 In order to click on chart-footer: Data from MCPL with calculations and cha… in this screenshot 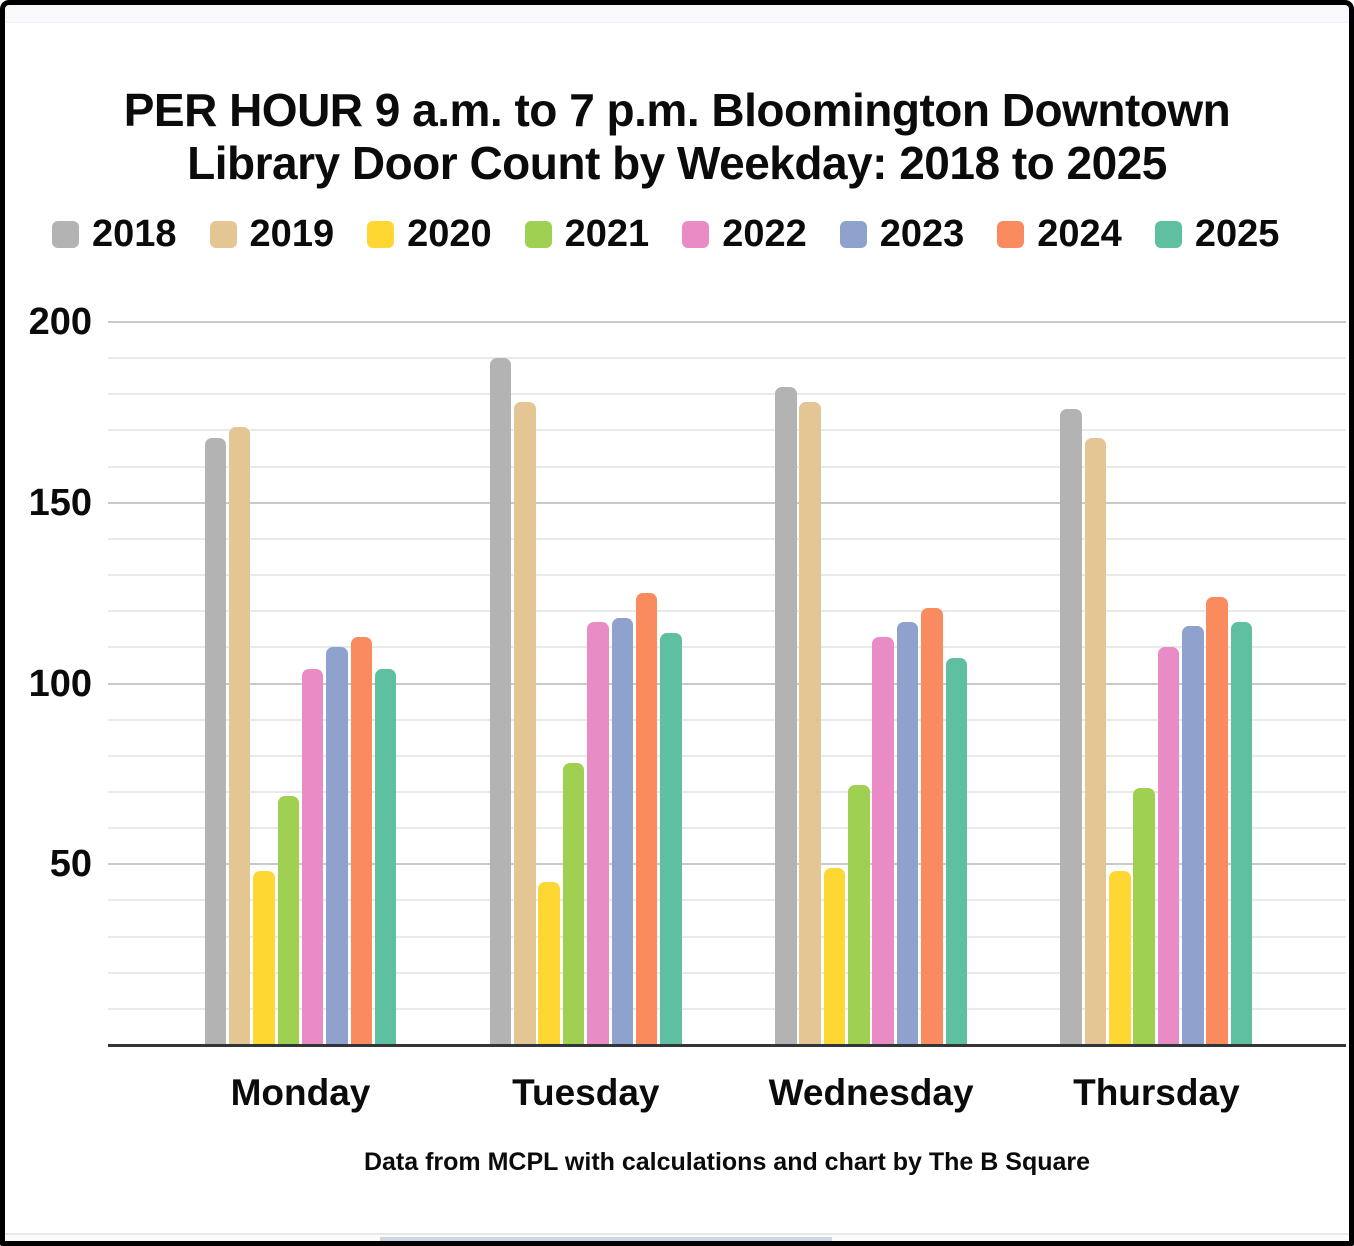, I will do `click(727, 1162)`.